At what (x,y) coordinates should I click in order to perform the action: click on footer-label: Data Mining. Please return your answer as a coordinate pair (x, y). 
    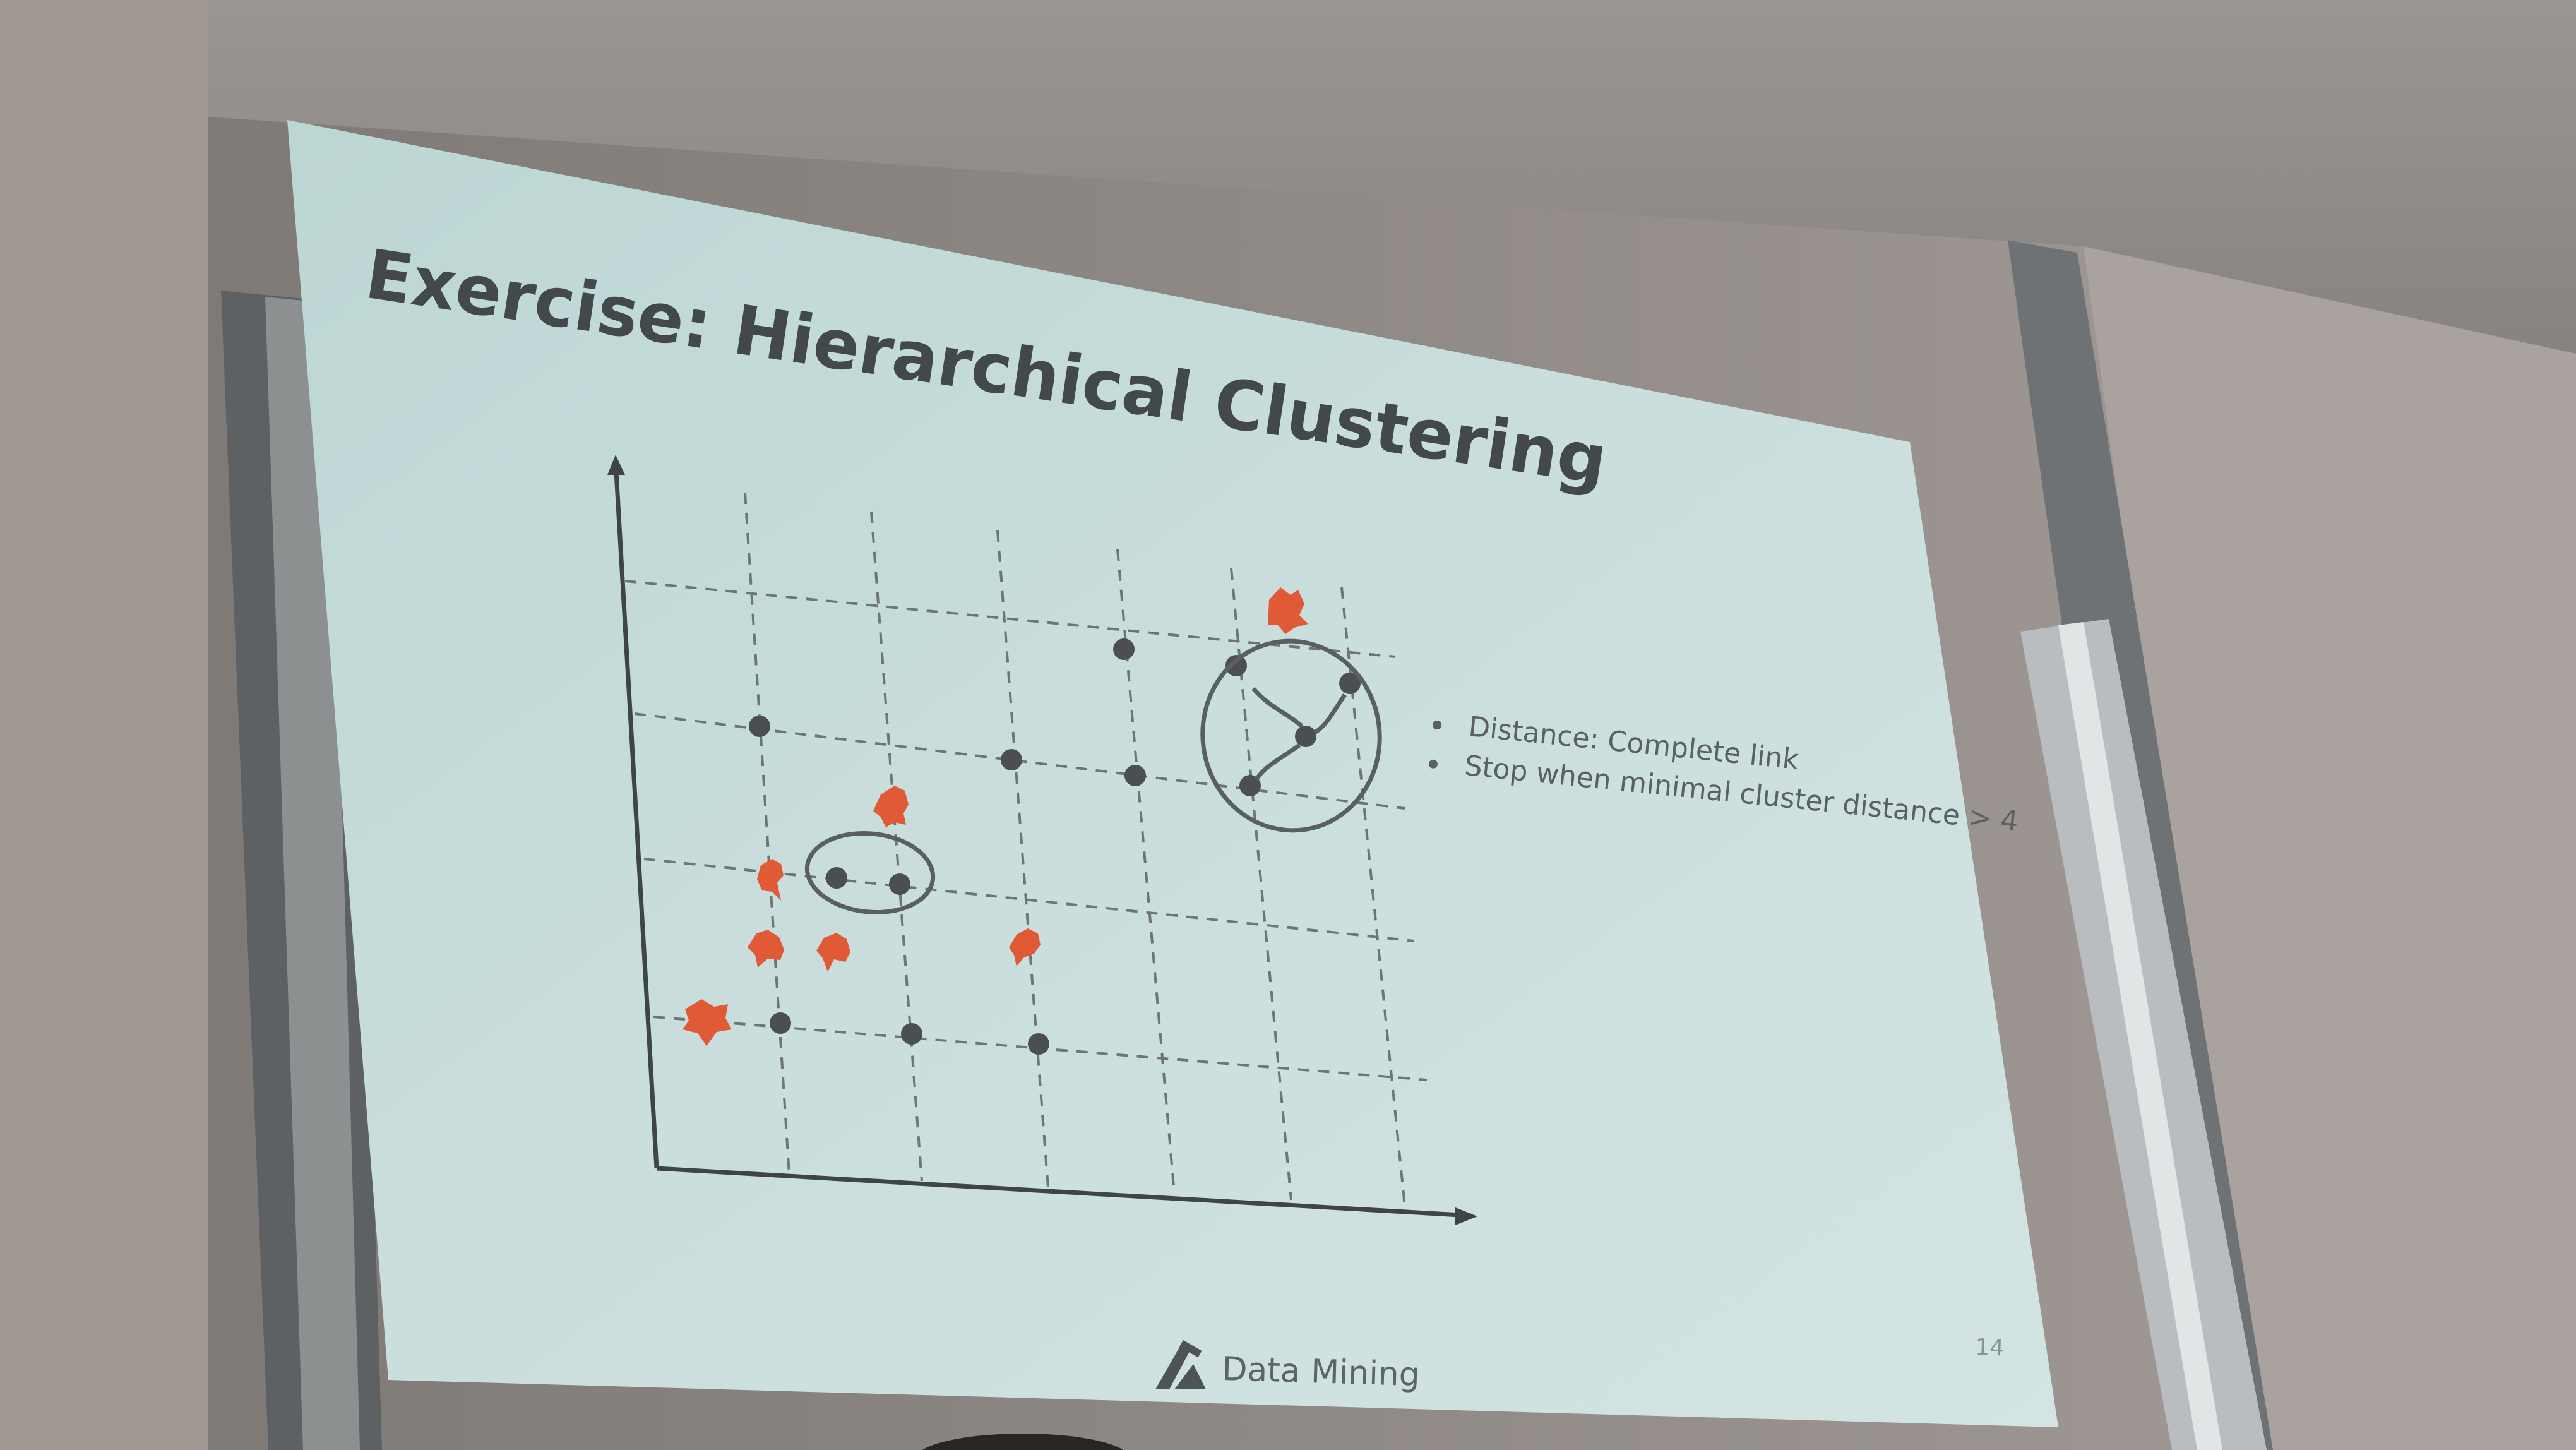
    Looking at the image, I should click on (1321, 1372).